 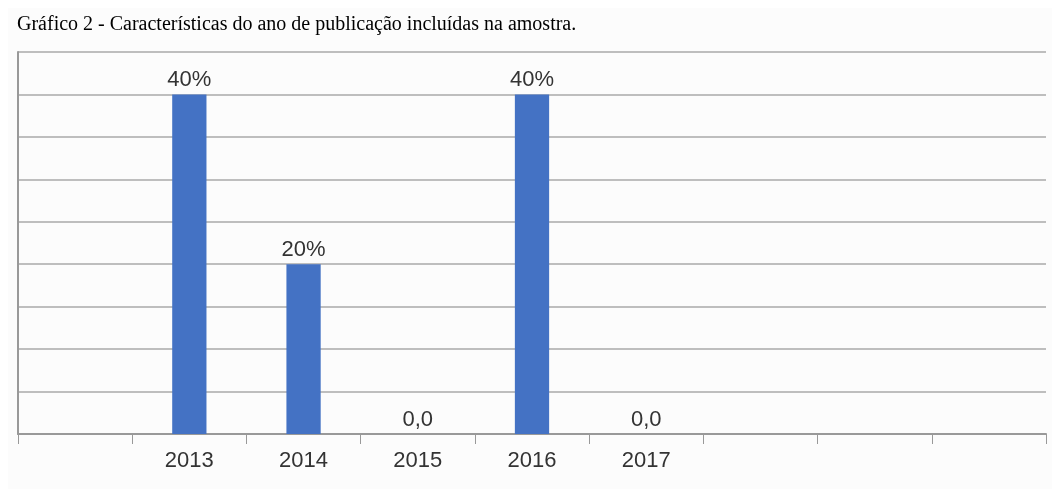 What do you see at coordinates (297, 23) in the screenshot?
I see `chart-title: Gráfico 2 - Características do ano de publicação incluídas na amostra.` at bounding box center [297, 23].